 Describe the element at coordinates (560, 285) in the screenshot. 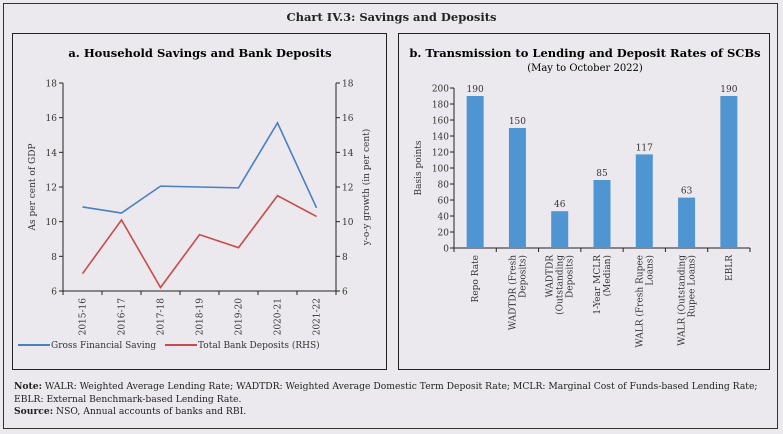

I see `x-category-label: (Outstanding` at that location.